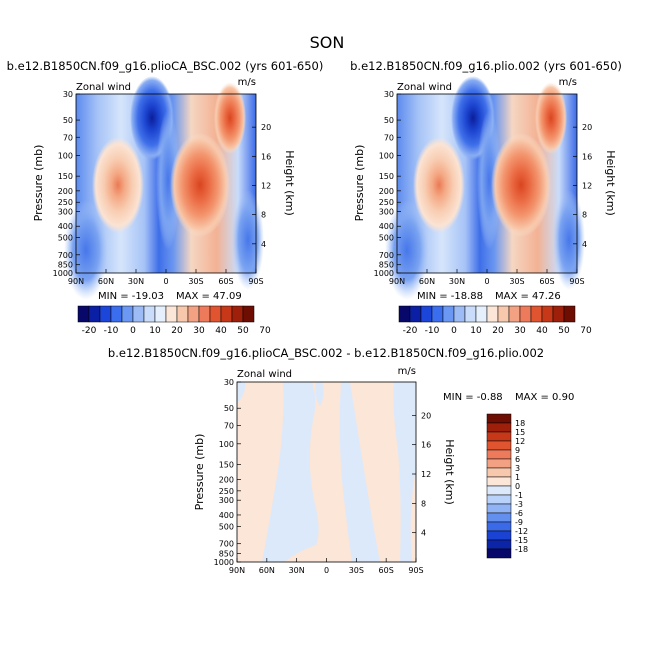 This screenshot has height=654, width=654. Describe the element at coordinates (520, 432) in the screenshot. I see `colorbar-label: 15` at that location.